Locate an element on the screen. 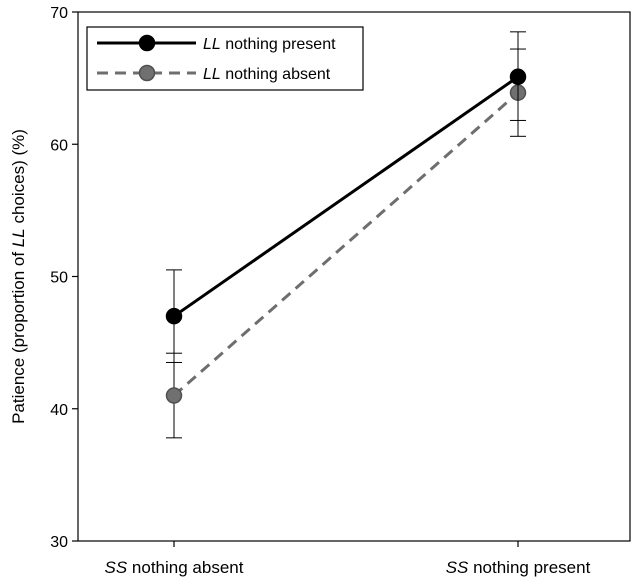 The height and width of the screenshot is (579, 635). y-tick-label-60: 60 is located at coordinates (59, 145).